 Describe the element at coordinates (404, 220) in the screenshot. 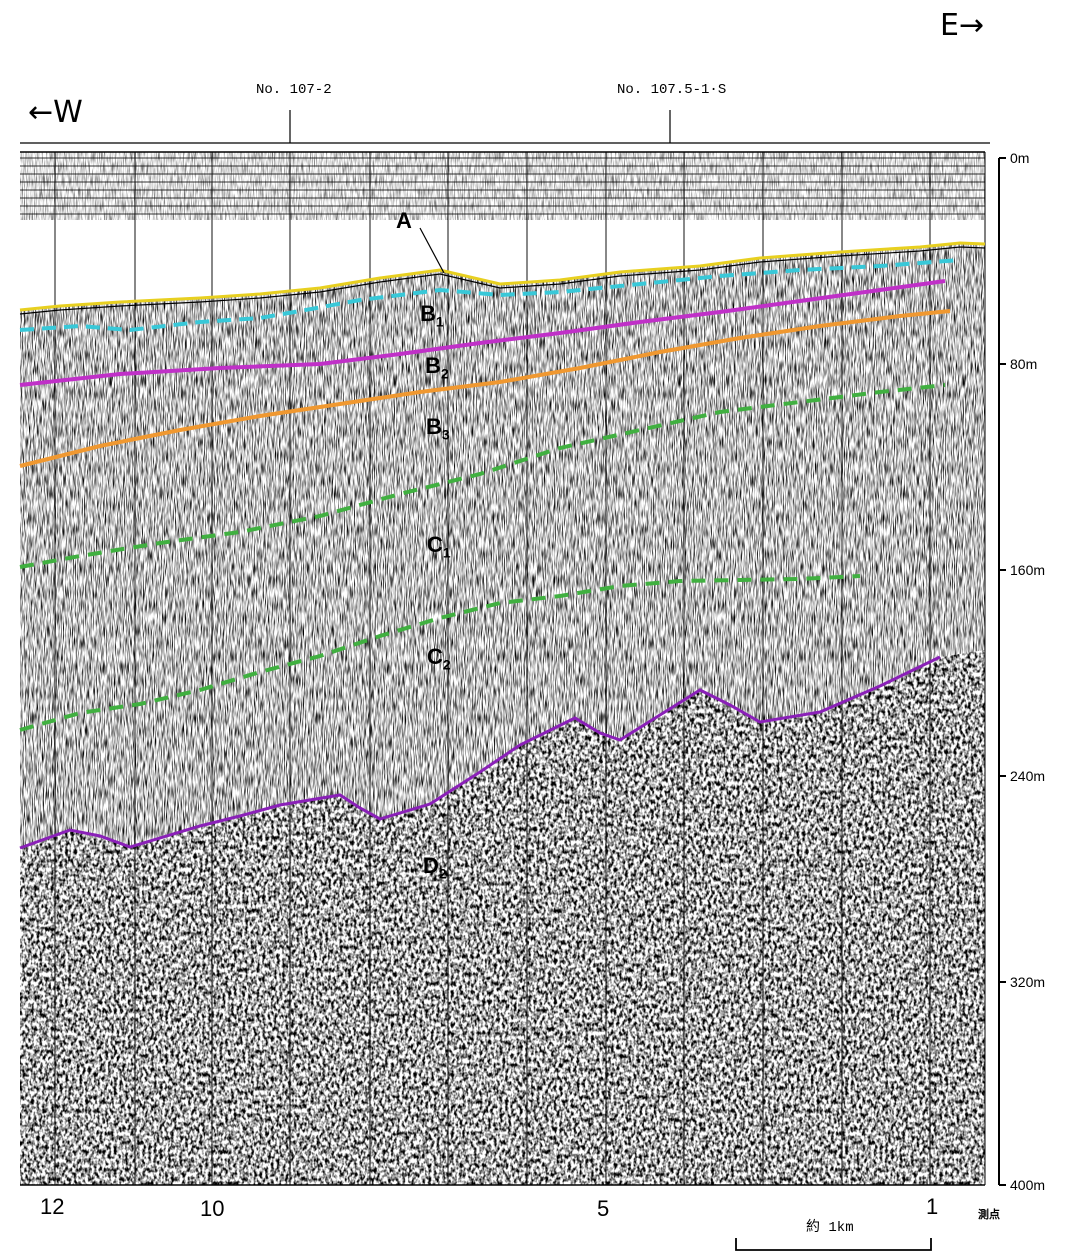

I see `layer-label-a: A` at that location.